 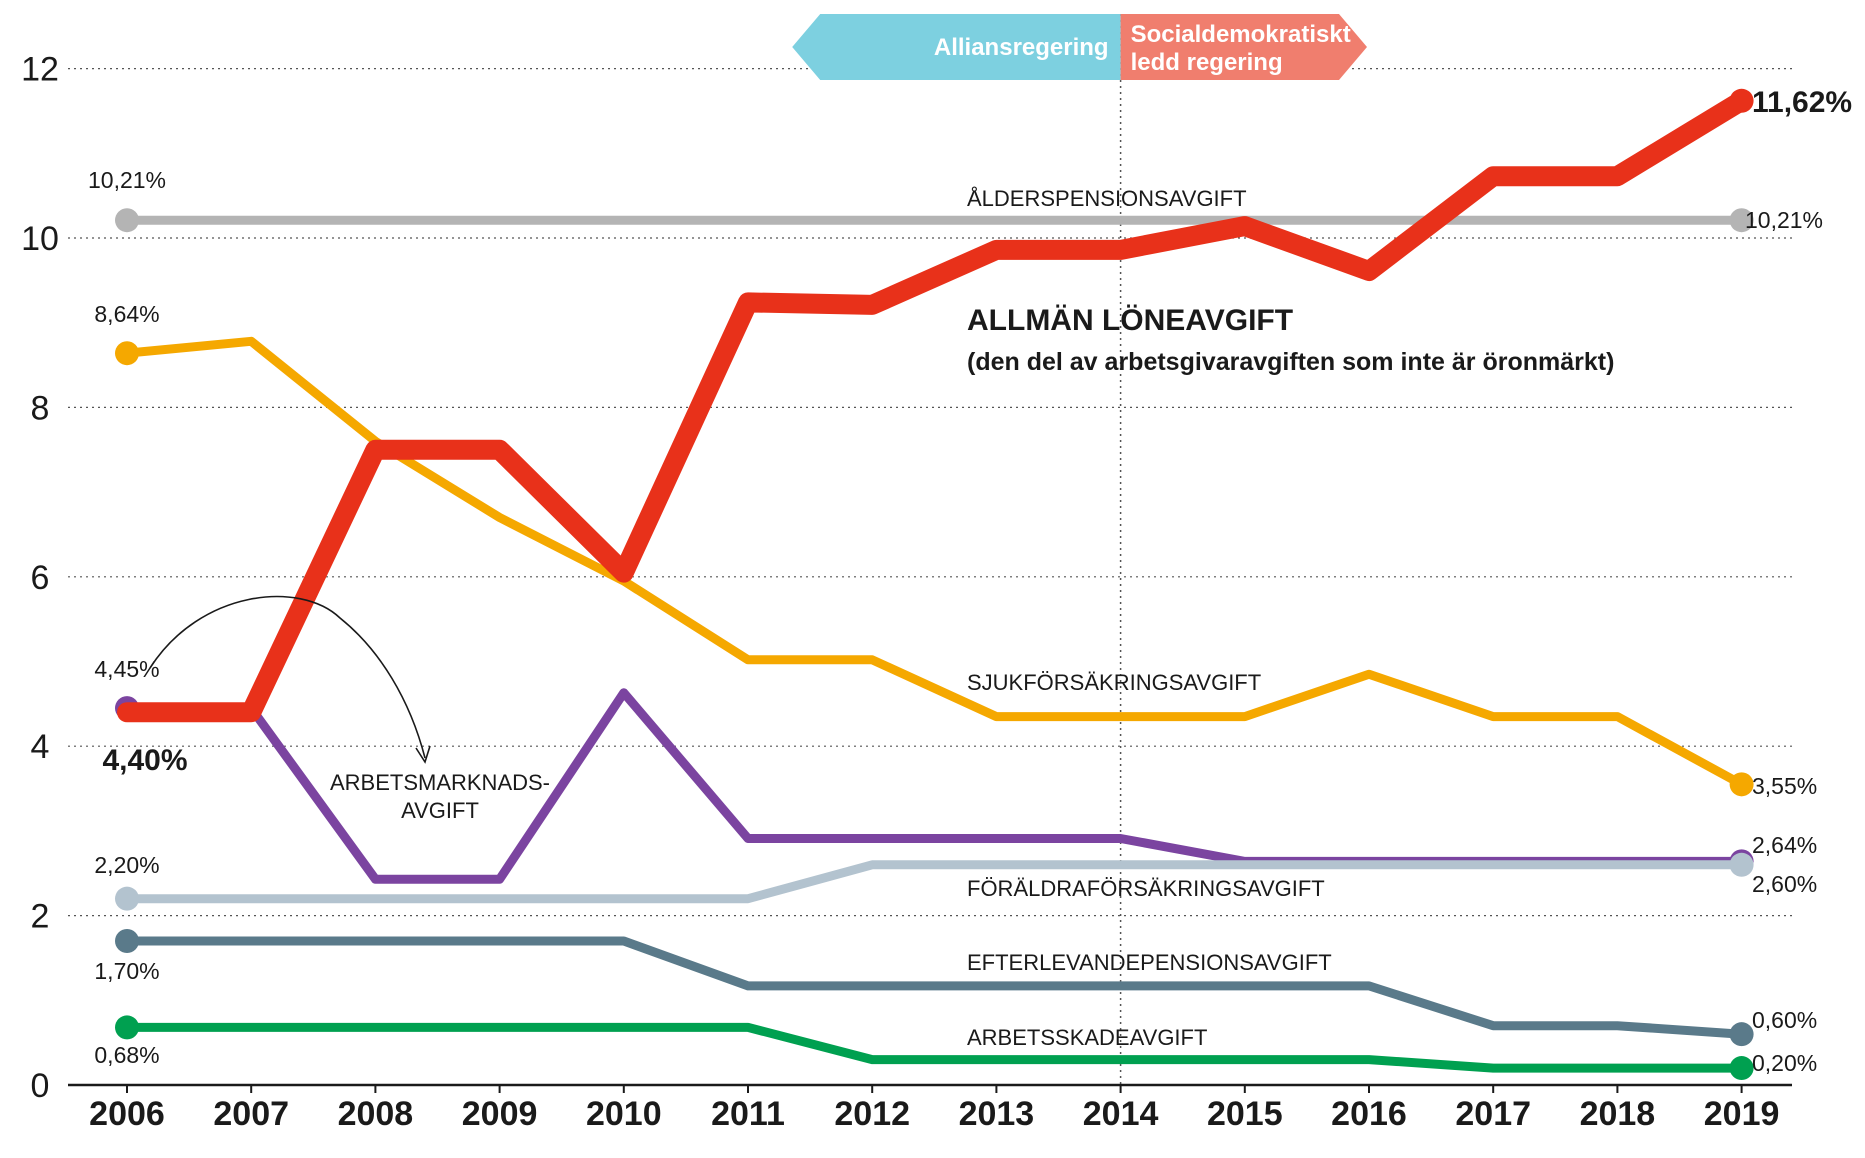 What do you see at coordinates (440, 810) in the screenshot?
I see `series-name-label: AVGIFT` at bounding box center [440, 810].